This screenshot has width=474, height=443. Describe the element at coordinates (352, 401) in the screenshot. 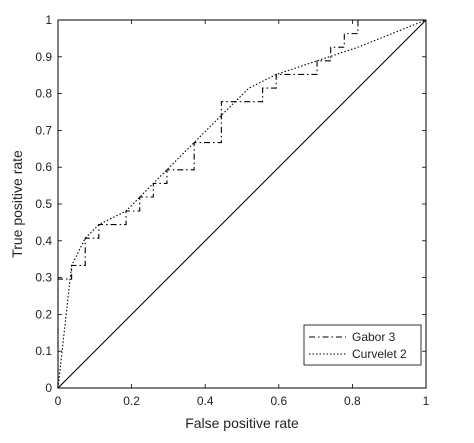

I see `x-tick-label: 0.8` at that location.